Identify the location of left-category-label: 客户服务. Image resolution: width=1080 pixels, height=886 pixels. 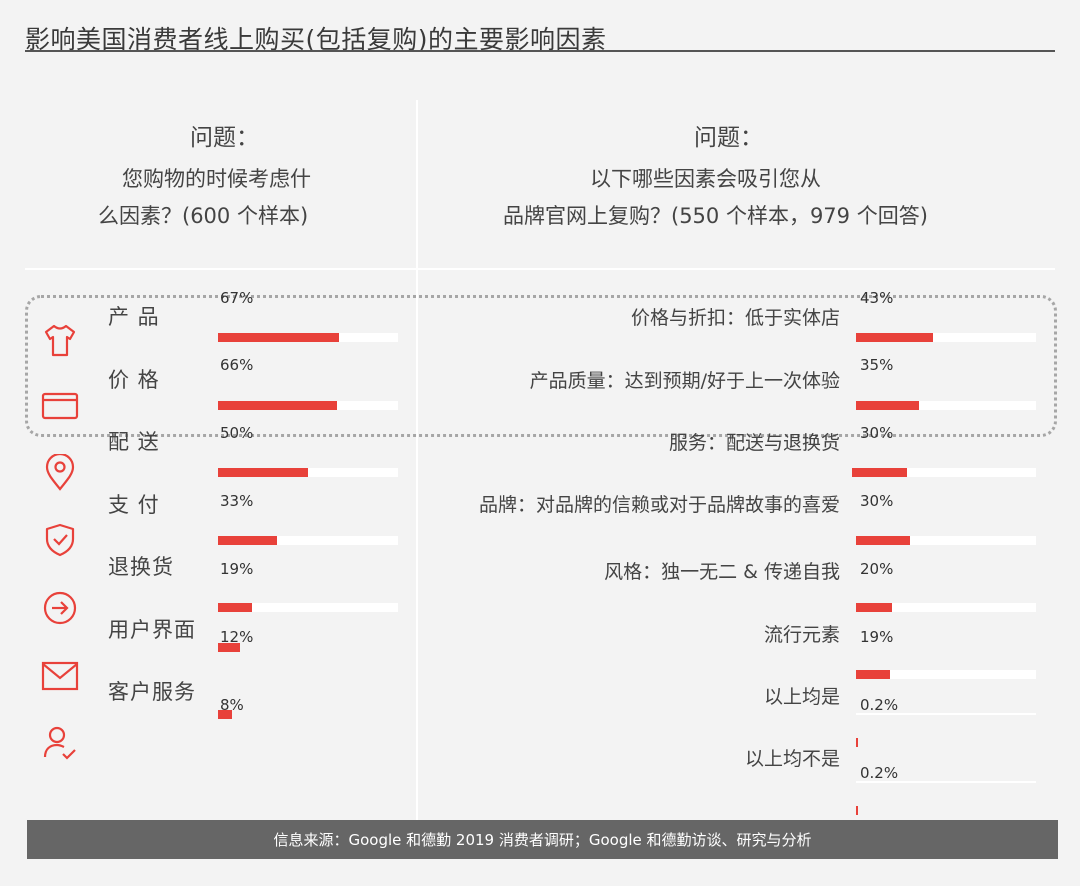
(152, 692).